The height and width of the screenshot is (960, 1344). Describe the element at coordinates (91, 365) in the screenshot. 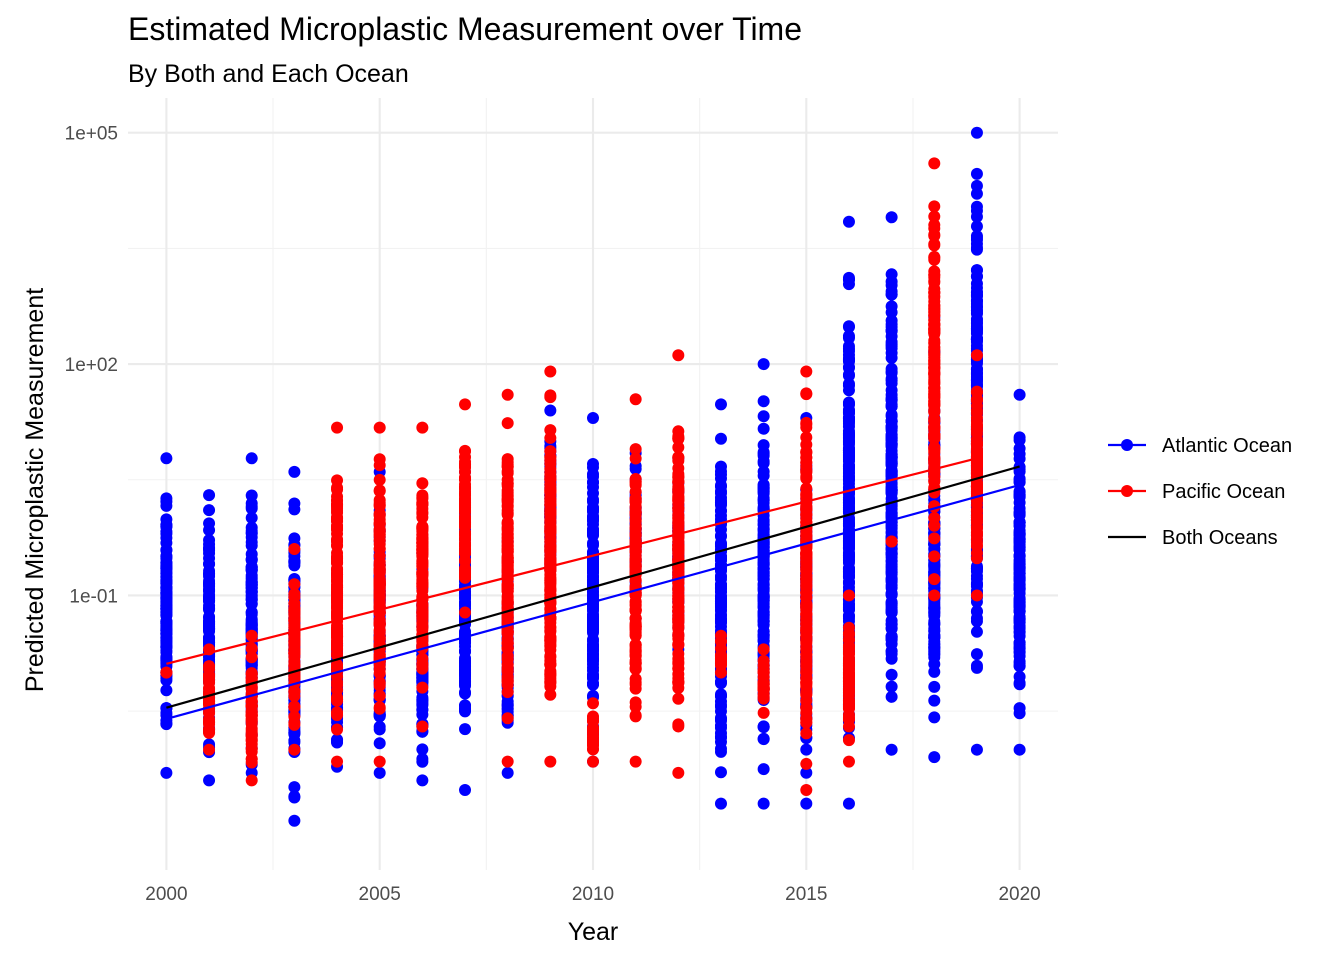

I see `y-tick-label: 1e+02` at that location.